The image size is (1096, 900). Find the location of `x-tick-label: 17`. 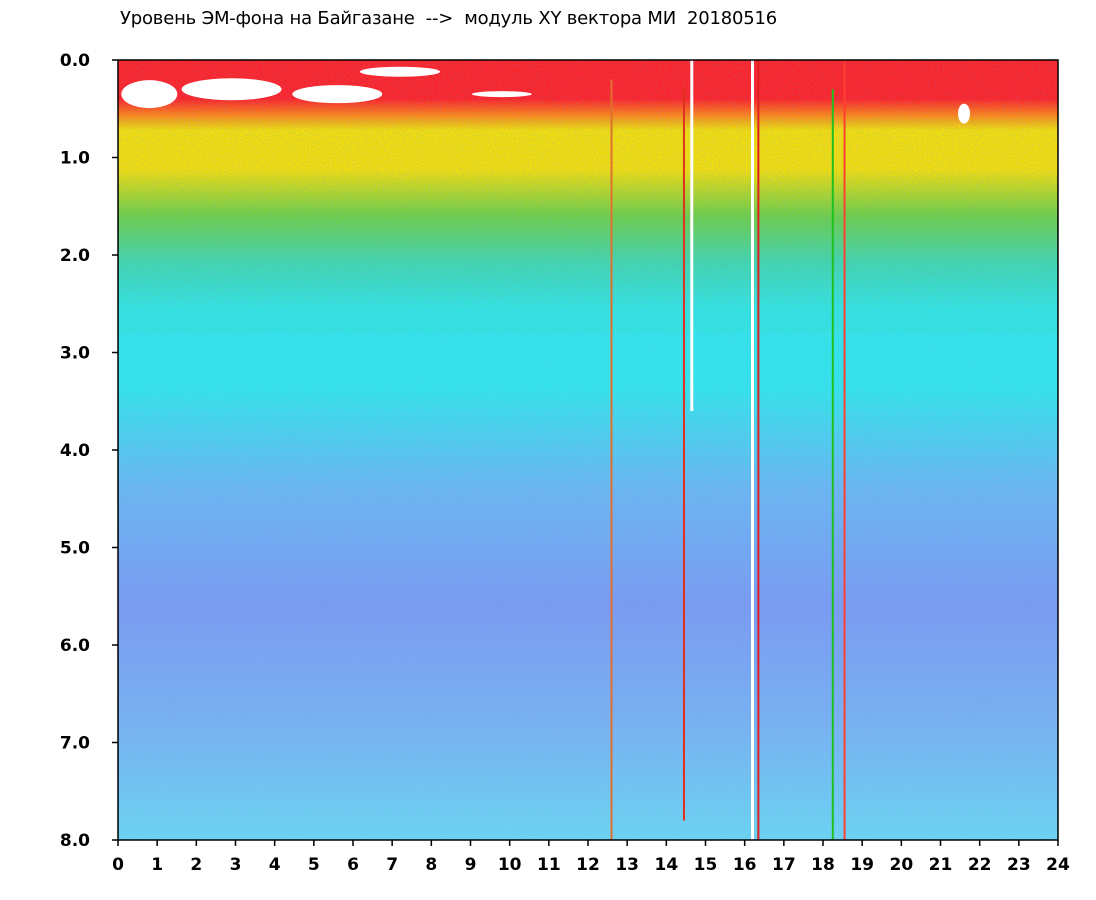

x-tick-label: 17 is located at coordinates (784, 865).